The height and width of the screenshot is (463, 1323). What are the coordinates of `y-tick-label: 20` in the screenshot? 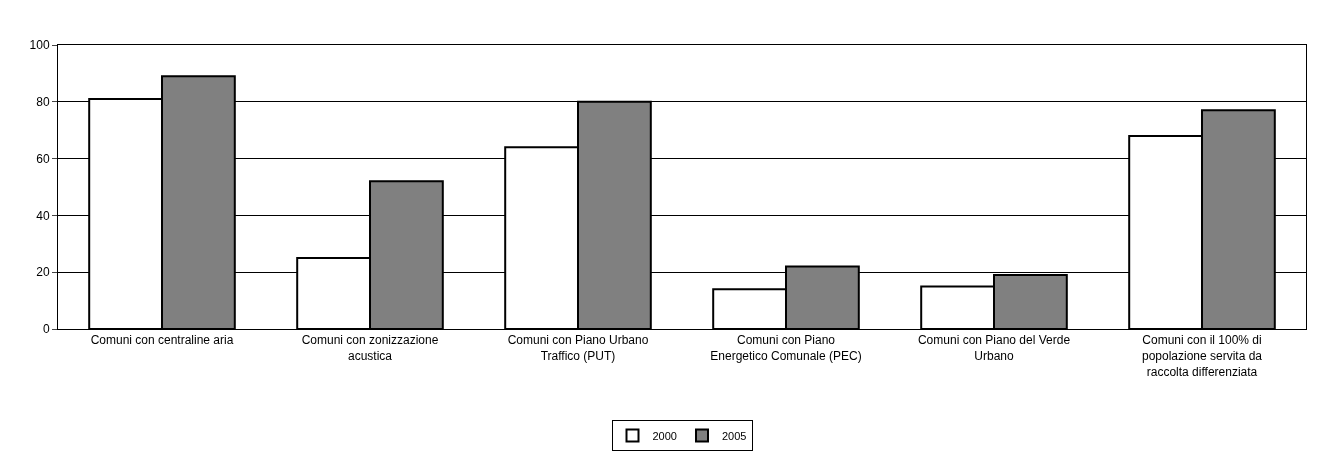 It's located at (43, 272).